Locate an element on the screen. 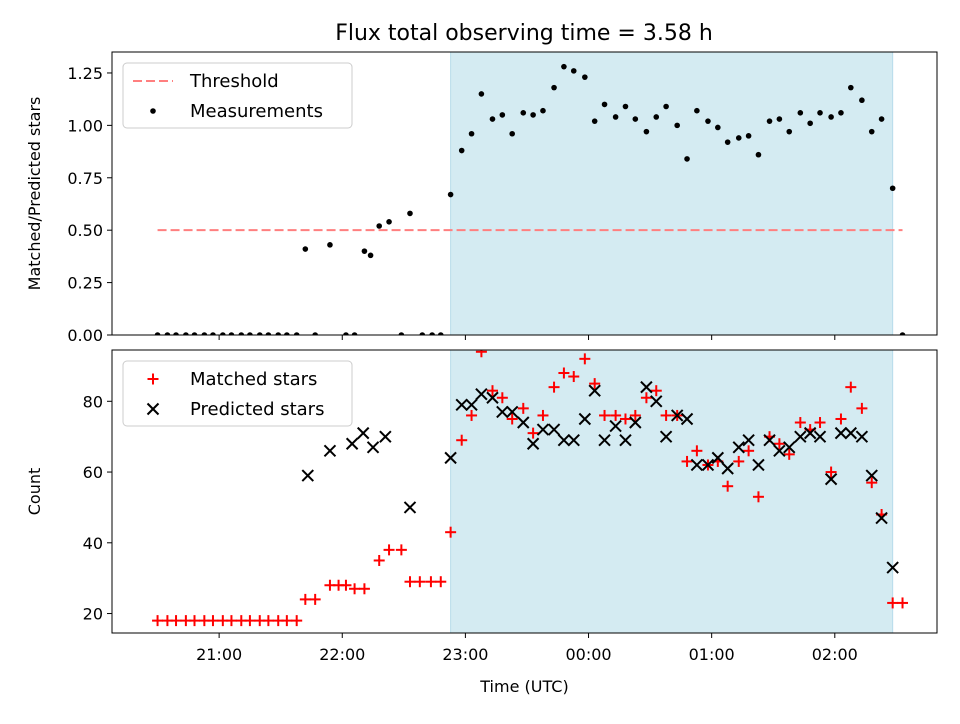  x-tick-label: 23:00 is located at coordinates (465, 654).